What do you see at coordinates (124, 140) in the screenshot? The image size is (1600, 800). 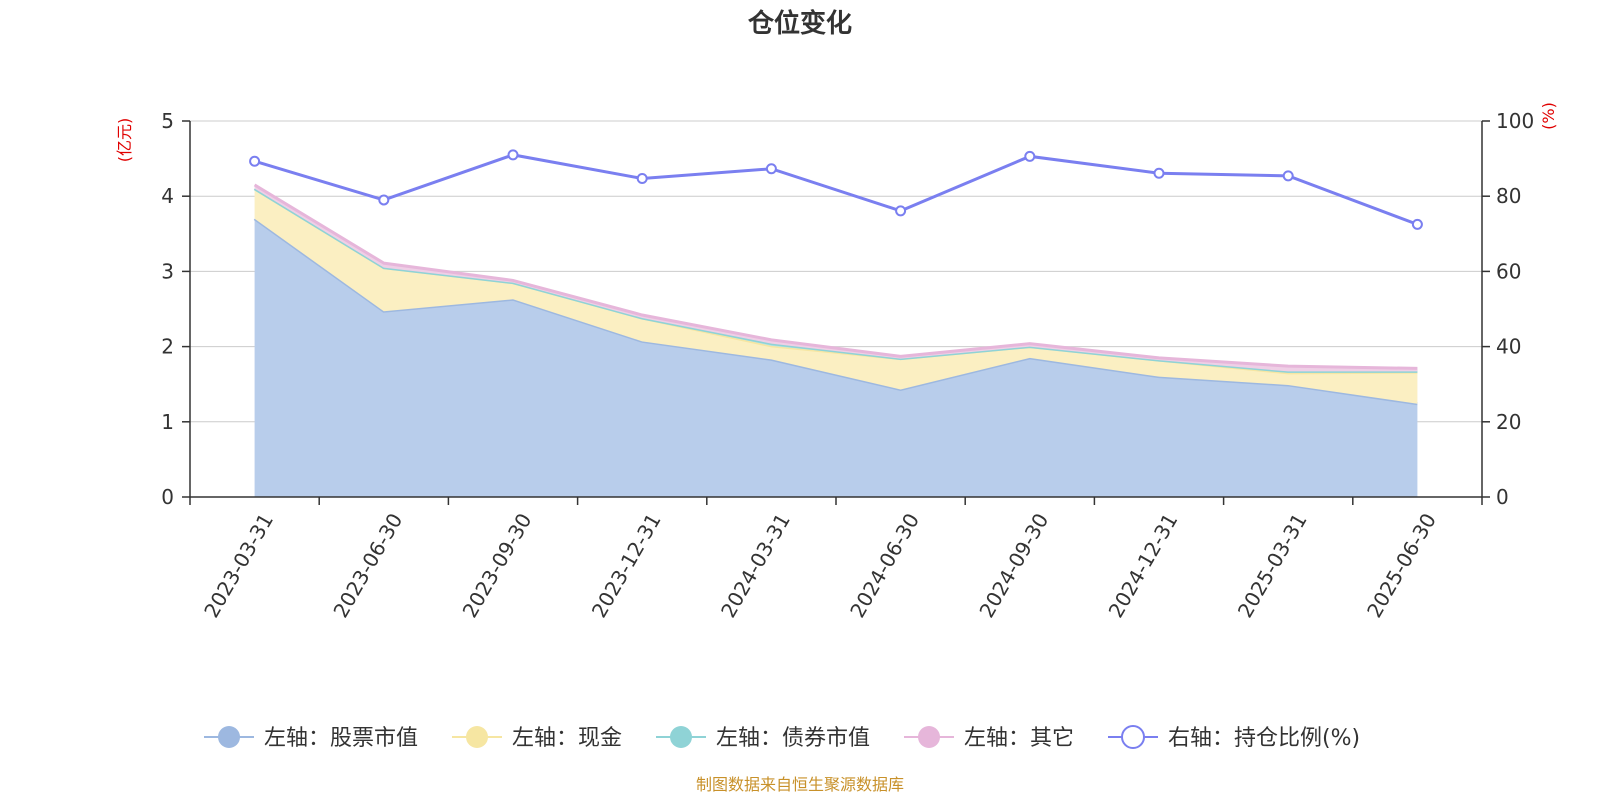 I see `left-axis-unit: (亿元)` at bounding box center [124, 140].